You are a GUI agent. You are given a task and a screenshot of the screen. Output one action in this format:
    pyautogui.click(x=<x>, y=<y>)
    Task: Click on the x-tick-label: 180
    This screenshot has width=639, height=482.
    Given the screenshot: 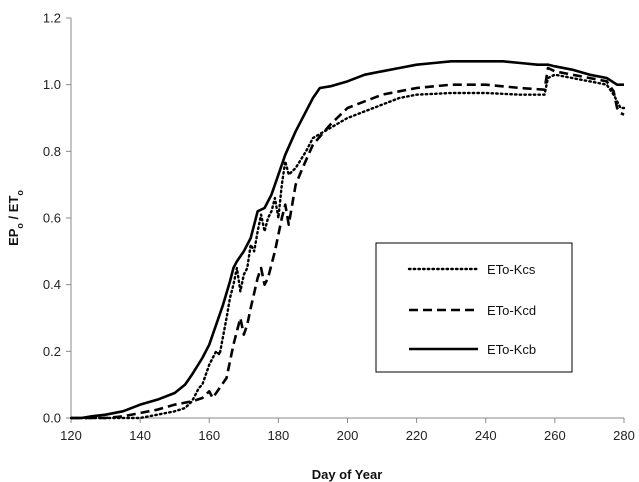 What is the action you would take?
    pyautogui.click(x=279, y=435)
    